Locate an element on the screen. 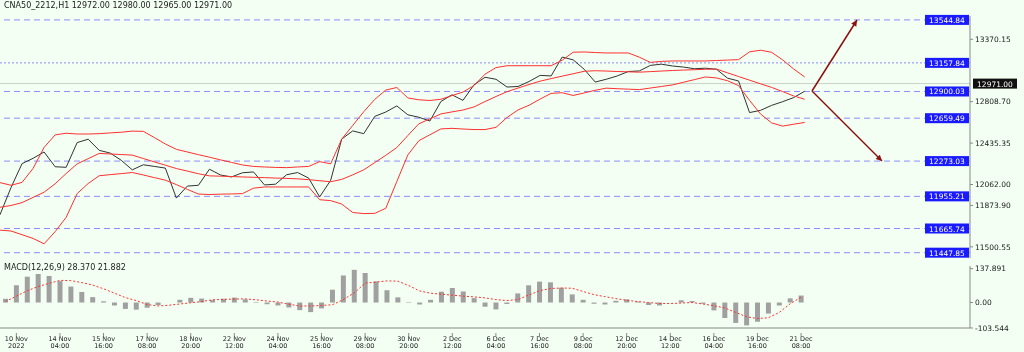 The width and height of the screenshot is (1024, 352). chart-title: MACD(12,26,9) 28.370 21.882 is located at coordinates (65, 267).